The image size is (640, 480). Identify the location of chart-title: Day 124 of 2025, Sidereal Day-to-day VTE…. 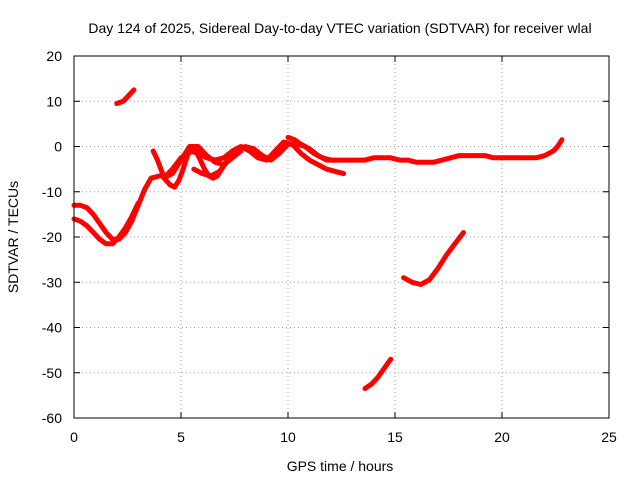
(339, 28).